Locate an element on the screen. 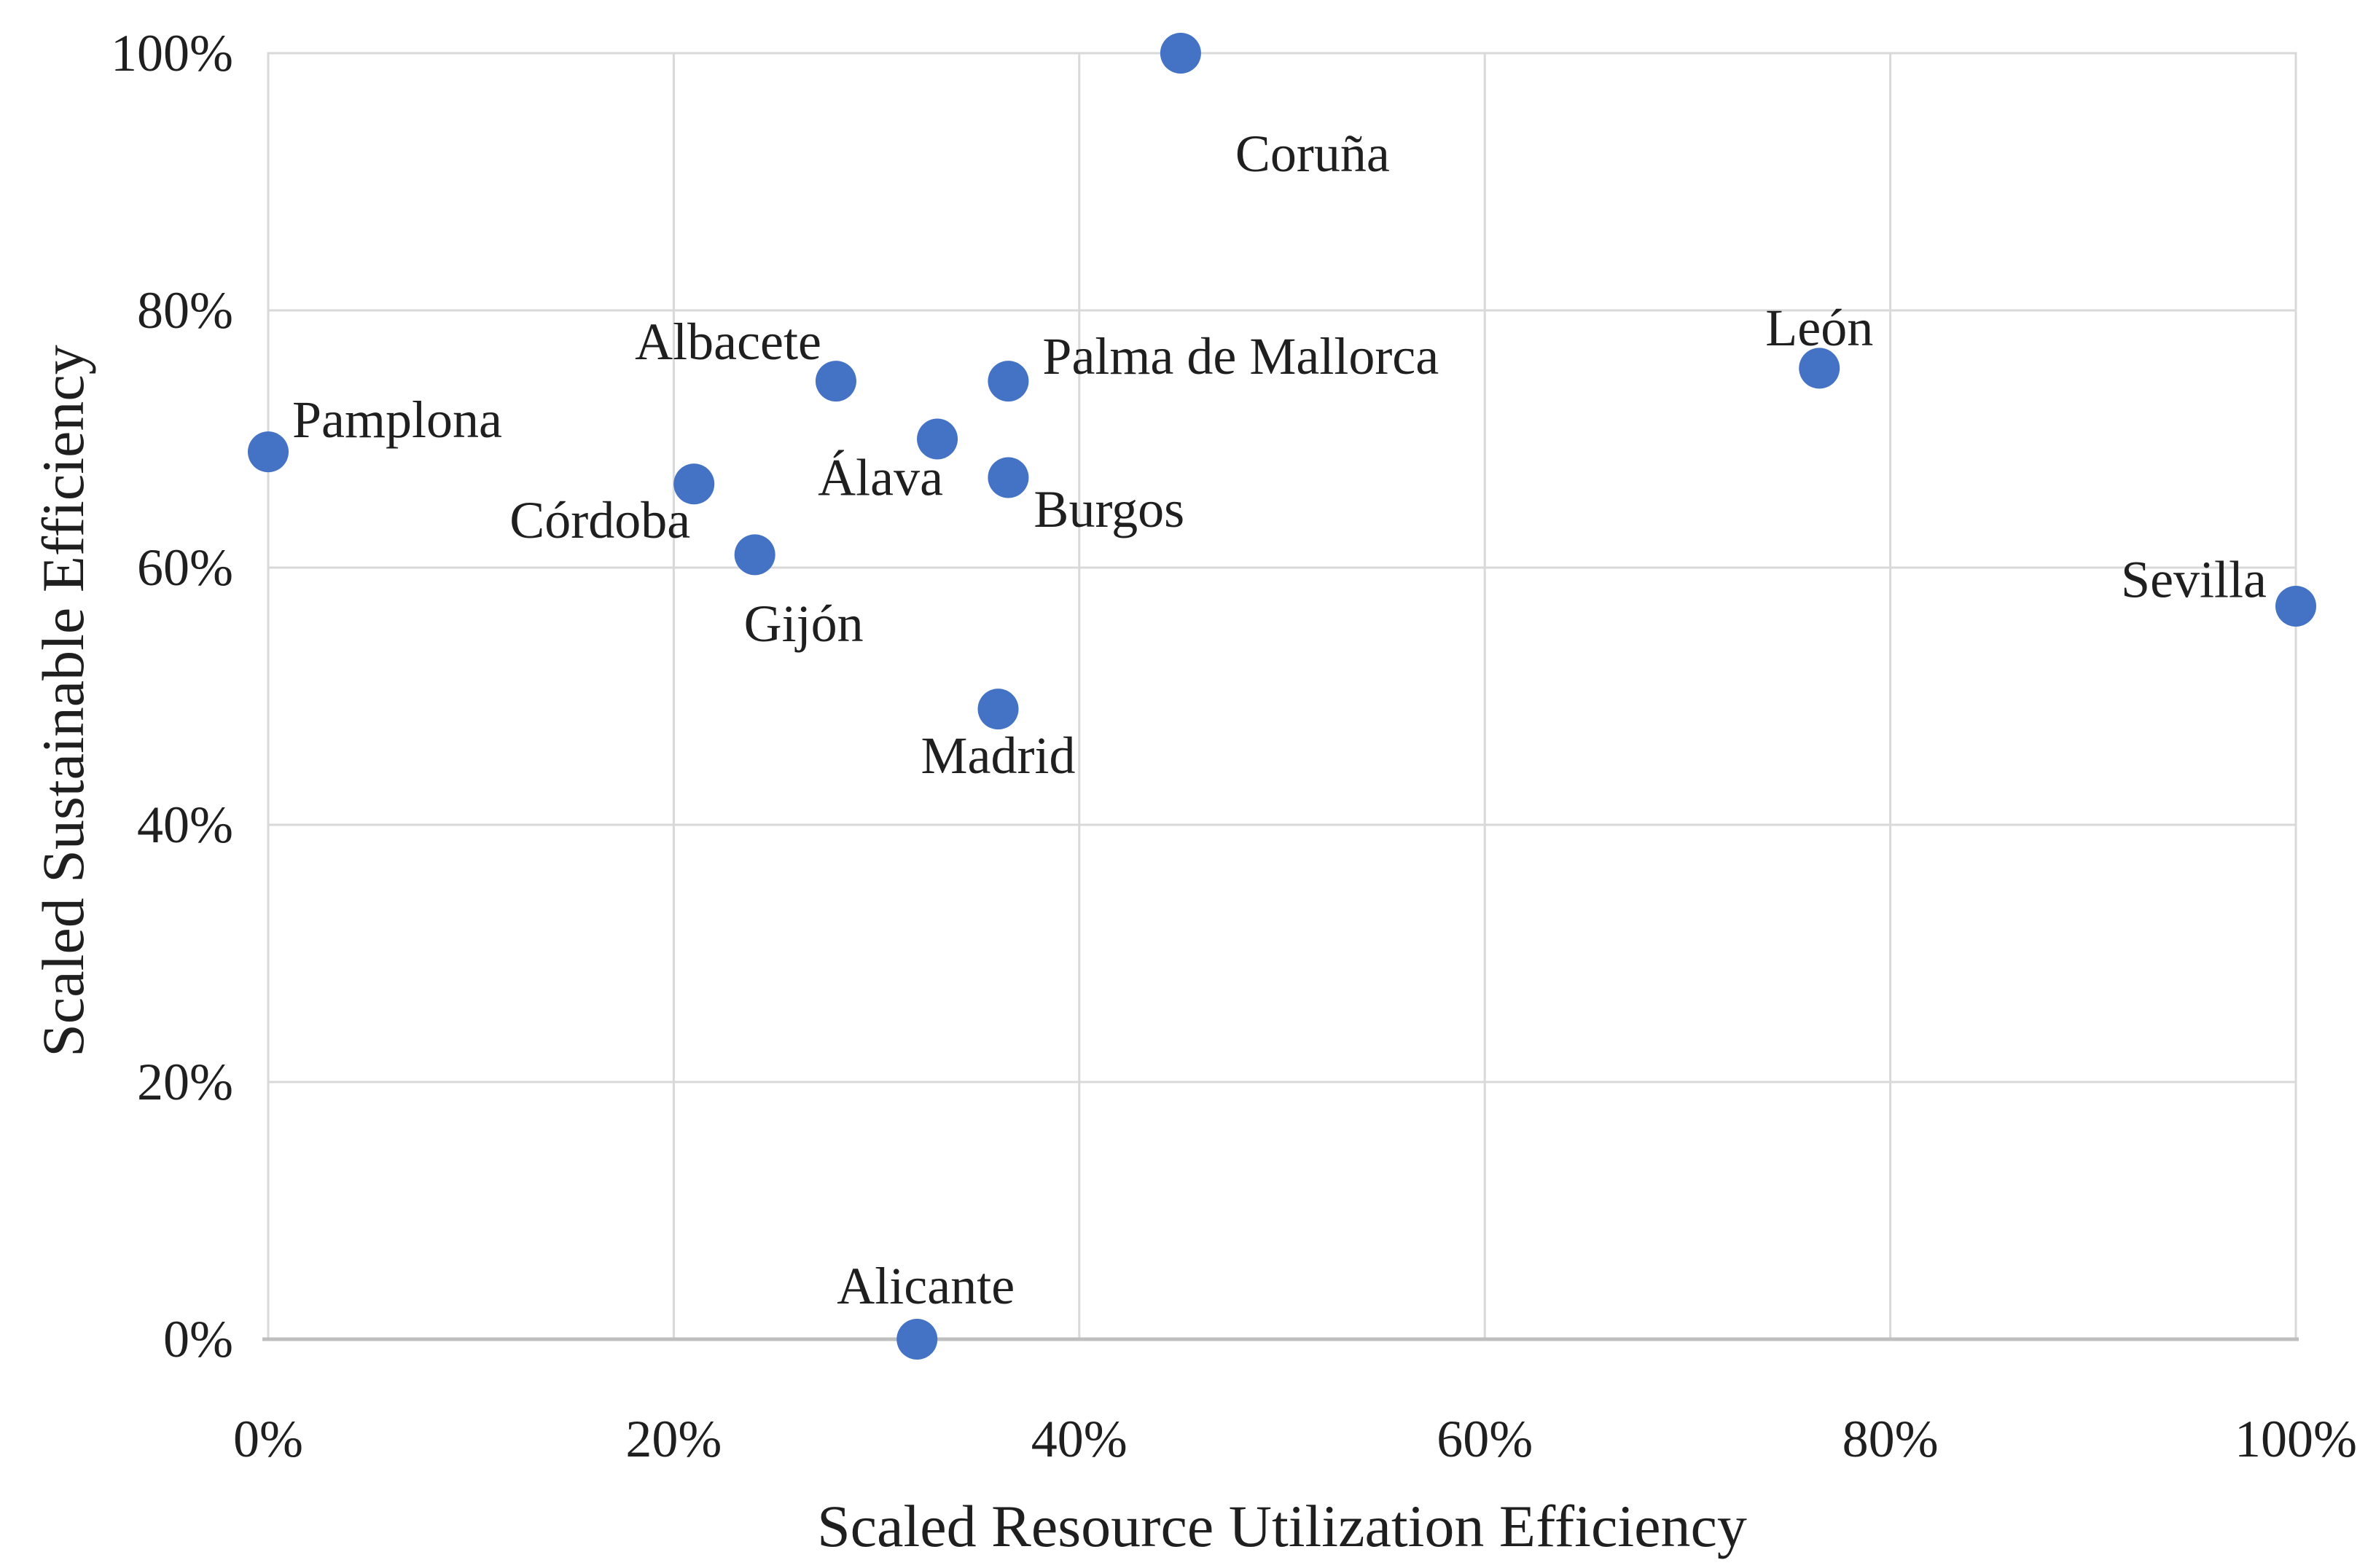 The image size is (2376, 1568). point-label: Palma de Mallorca is located at coordinates (1240, 356).